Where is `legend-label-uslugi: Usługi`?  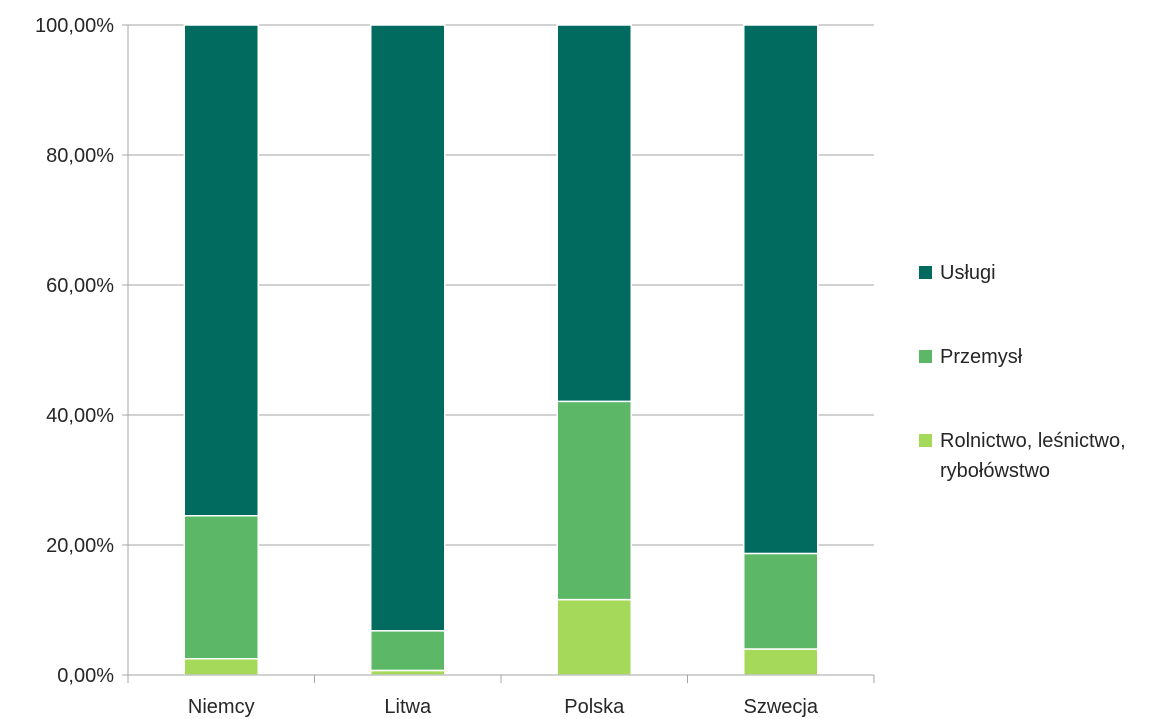 legend-label-uslugi: Usługi is located at coordinates (968, 273).